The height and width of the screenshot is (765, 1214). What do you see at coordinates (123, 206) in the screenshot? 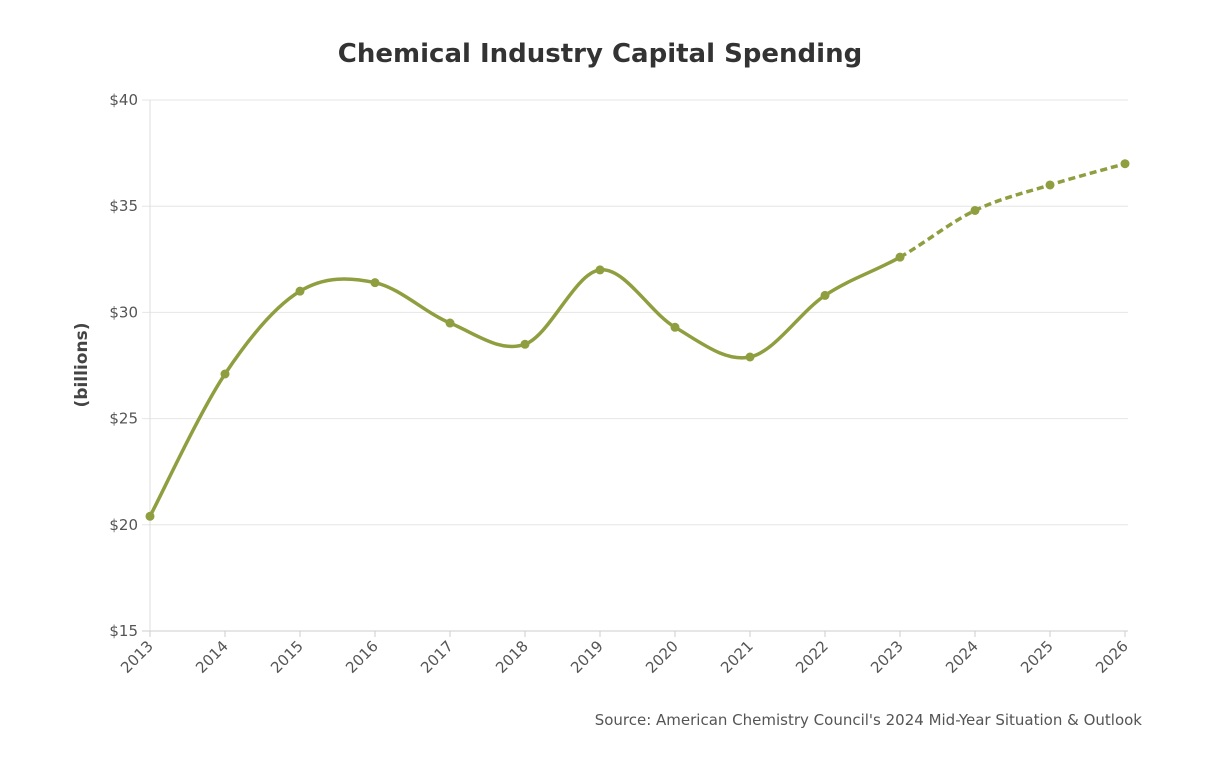
I see `y-tick-label: $35` at bounding box center [123, 206].